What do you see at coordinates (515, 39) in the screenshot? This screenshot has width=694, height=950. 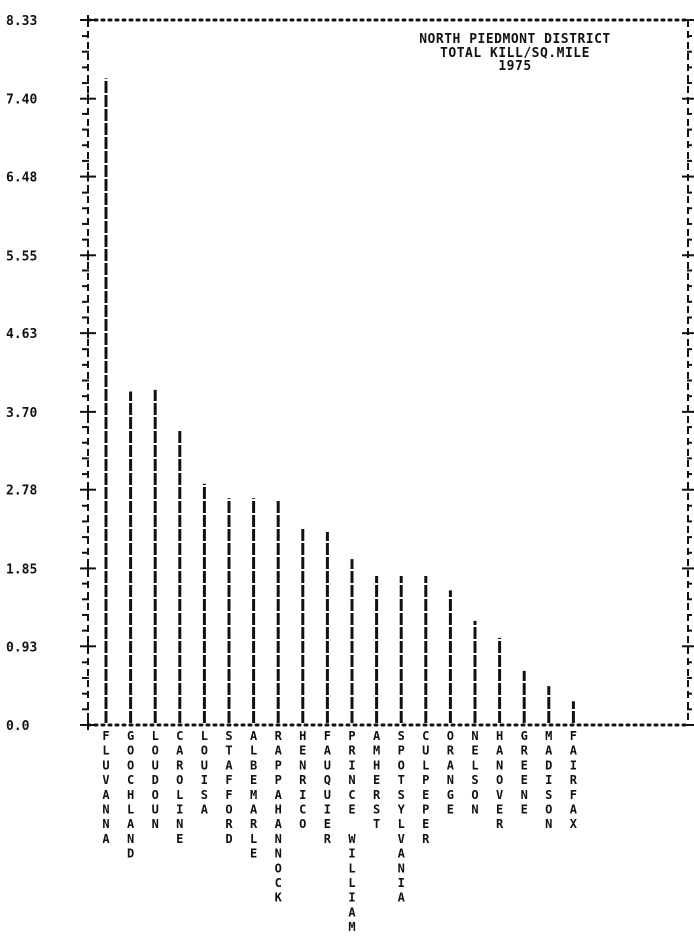 I see `chart-title-line: NORTH PIEDMONT DISTRICT` at bounding box center [515, 39].